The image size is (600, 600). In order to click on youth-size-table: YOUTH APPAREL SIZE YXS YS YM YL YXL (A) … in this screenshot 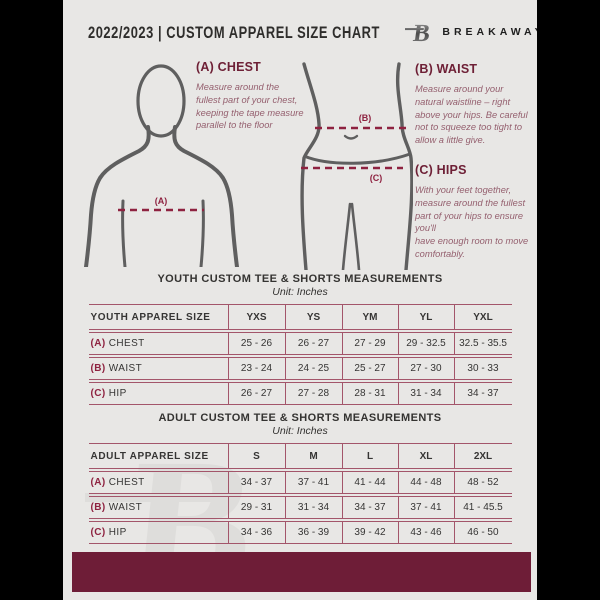, I will do `click(300, 354)`.